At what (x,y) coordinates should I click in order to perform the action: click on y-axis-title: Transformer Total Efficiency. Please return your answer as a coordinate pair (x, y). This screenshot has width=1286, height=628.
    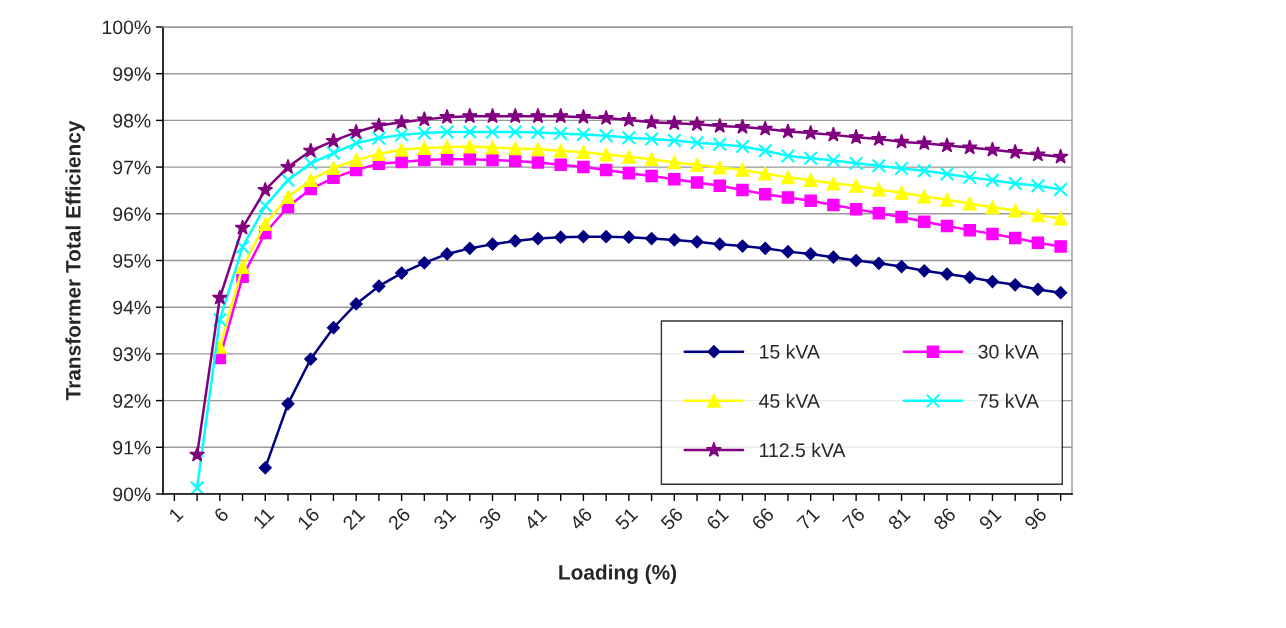
    Looking at the image, I should click on (75, 260).